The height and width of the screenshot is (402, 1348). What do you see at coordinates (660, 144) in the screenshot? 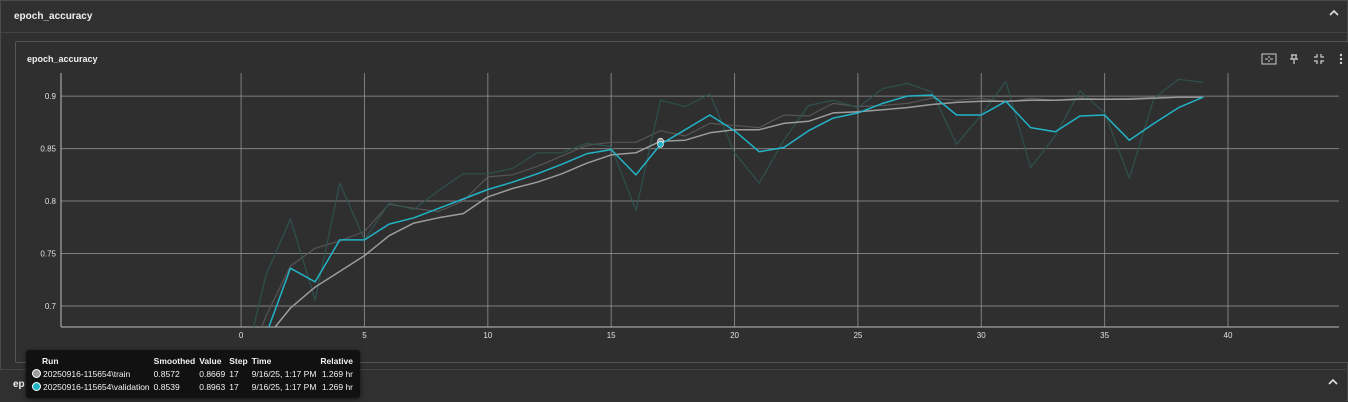
I see `hover-marker` at bounding box center [660, 144].